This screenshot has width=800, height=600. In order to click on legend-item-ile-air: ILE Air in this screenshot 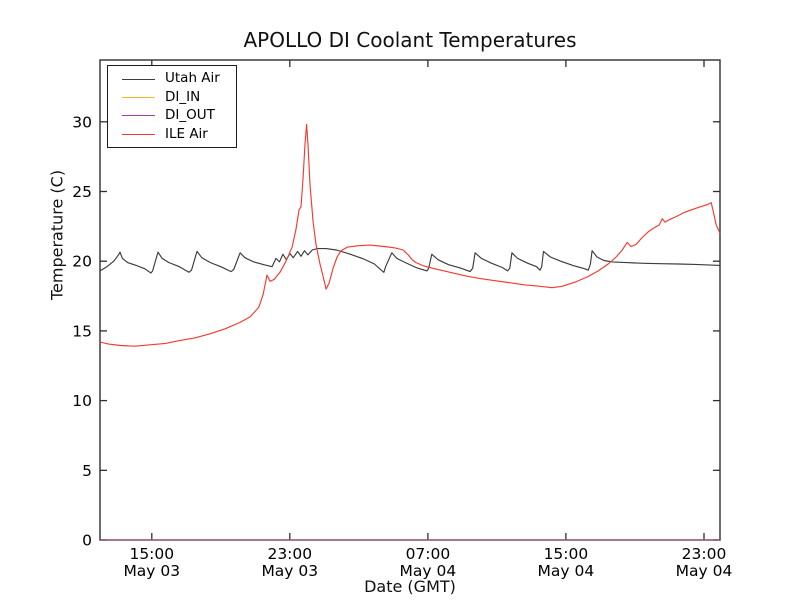, I will do `click(172, 134)`.